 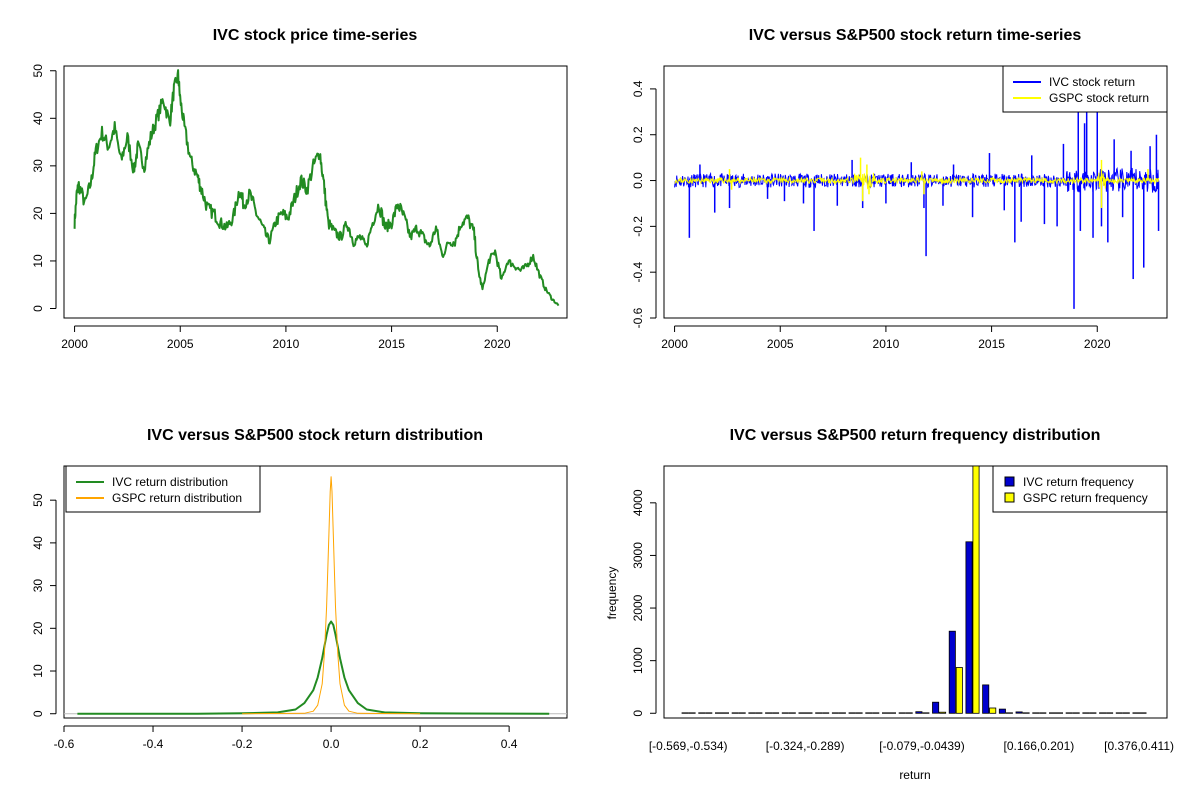 I want to click on price-chart-title: IVC stock price time-series, so click(x=315, y=35).